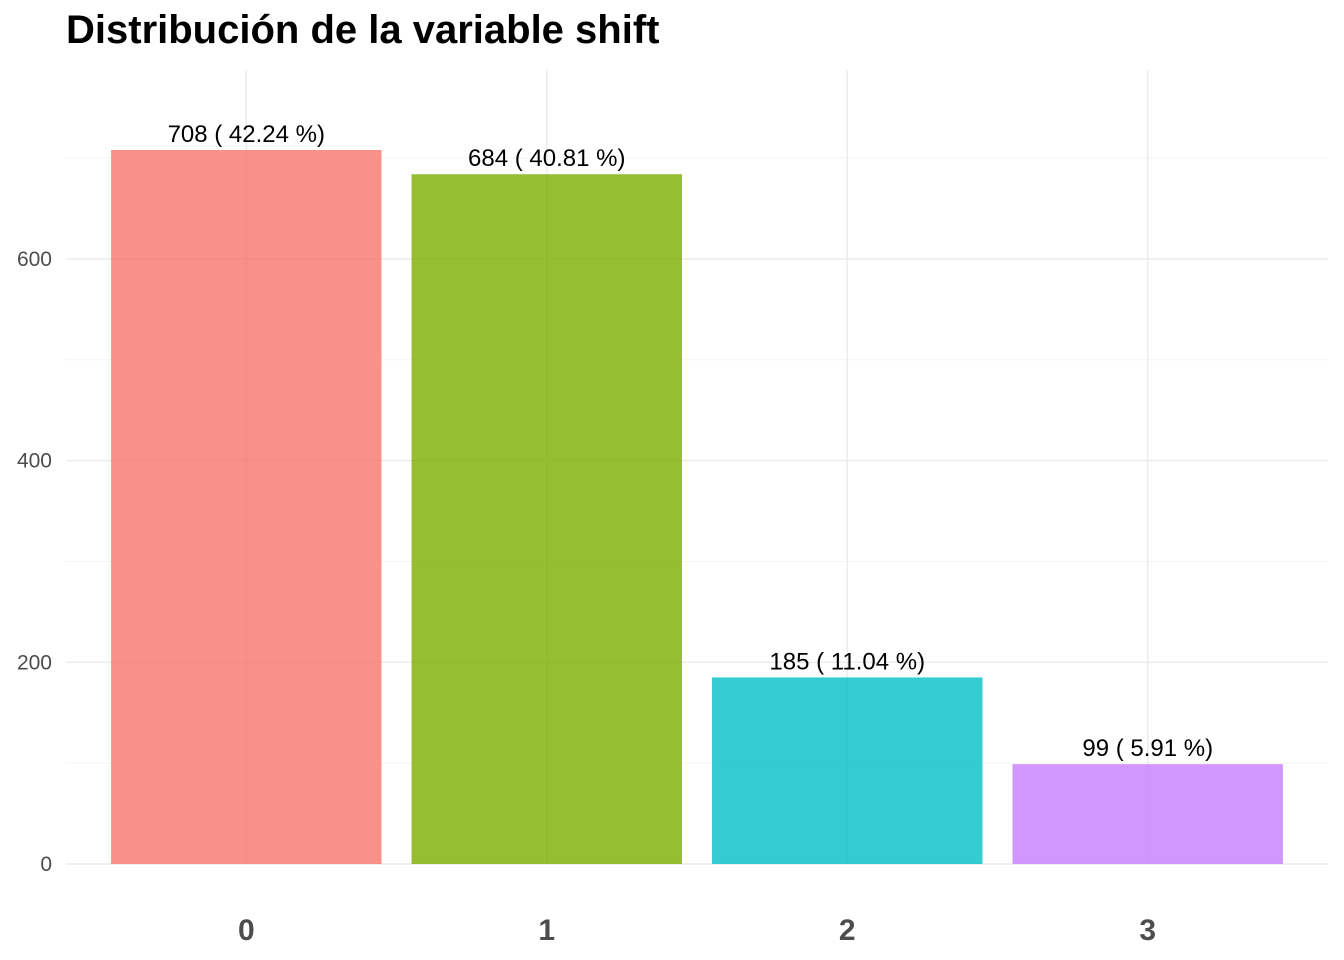 The width and height of the screenshot is (1344, 960). Describe the element at coordinates (34, 259) in the screenshot. I see `y-tick-label: 600` at that location.